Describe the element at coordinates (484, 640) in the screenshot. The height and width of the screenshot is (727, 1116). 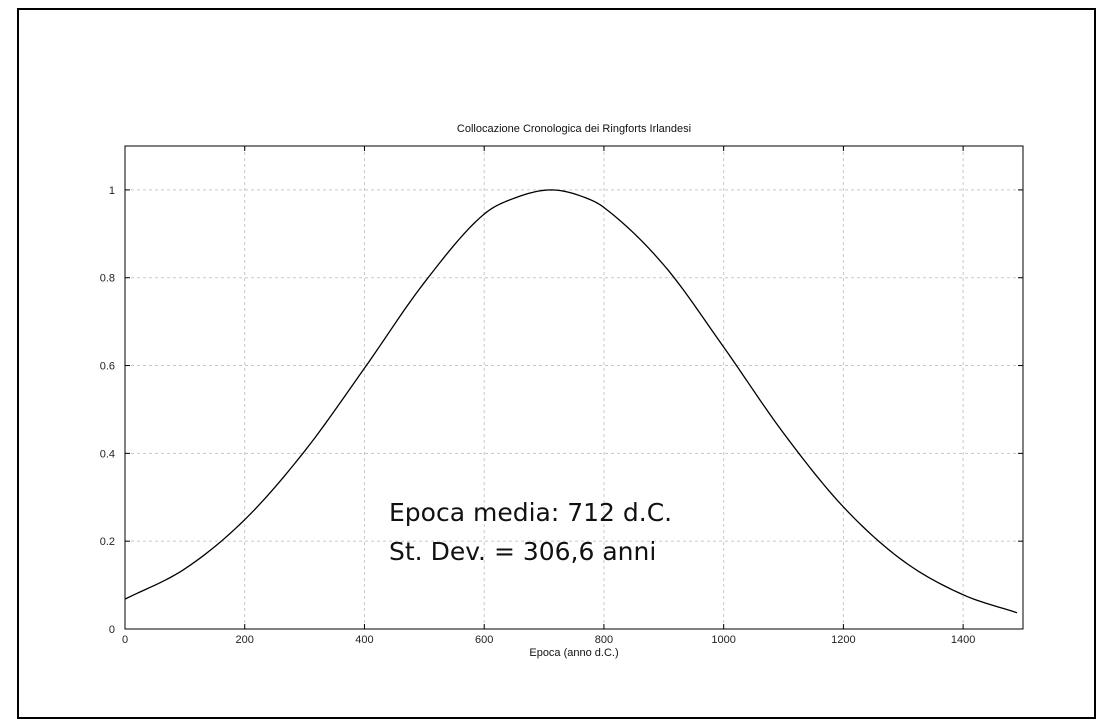
I see `x-tick-label: 600` at that location.